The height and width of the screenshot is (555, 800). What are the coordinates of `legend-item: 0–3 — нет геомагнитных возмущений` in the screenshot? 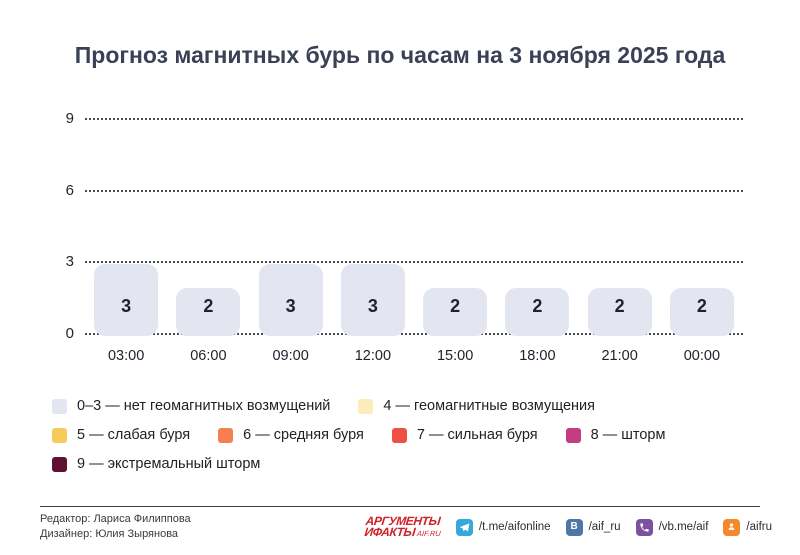 It's located at (191, 406).